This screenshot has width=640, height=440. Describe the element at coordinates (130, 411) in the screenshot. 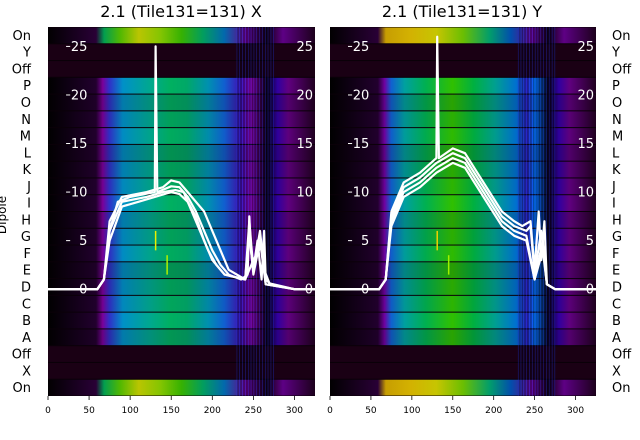

I see `x-tick-label: 100` at that location.